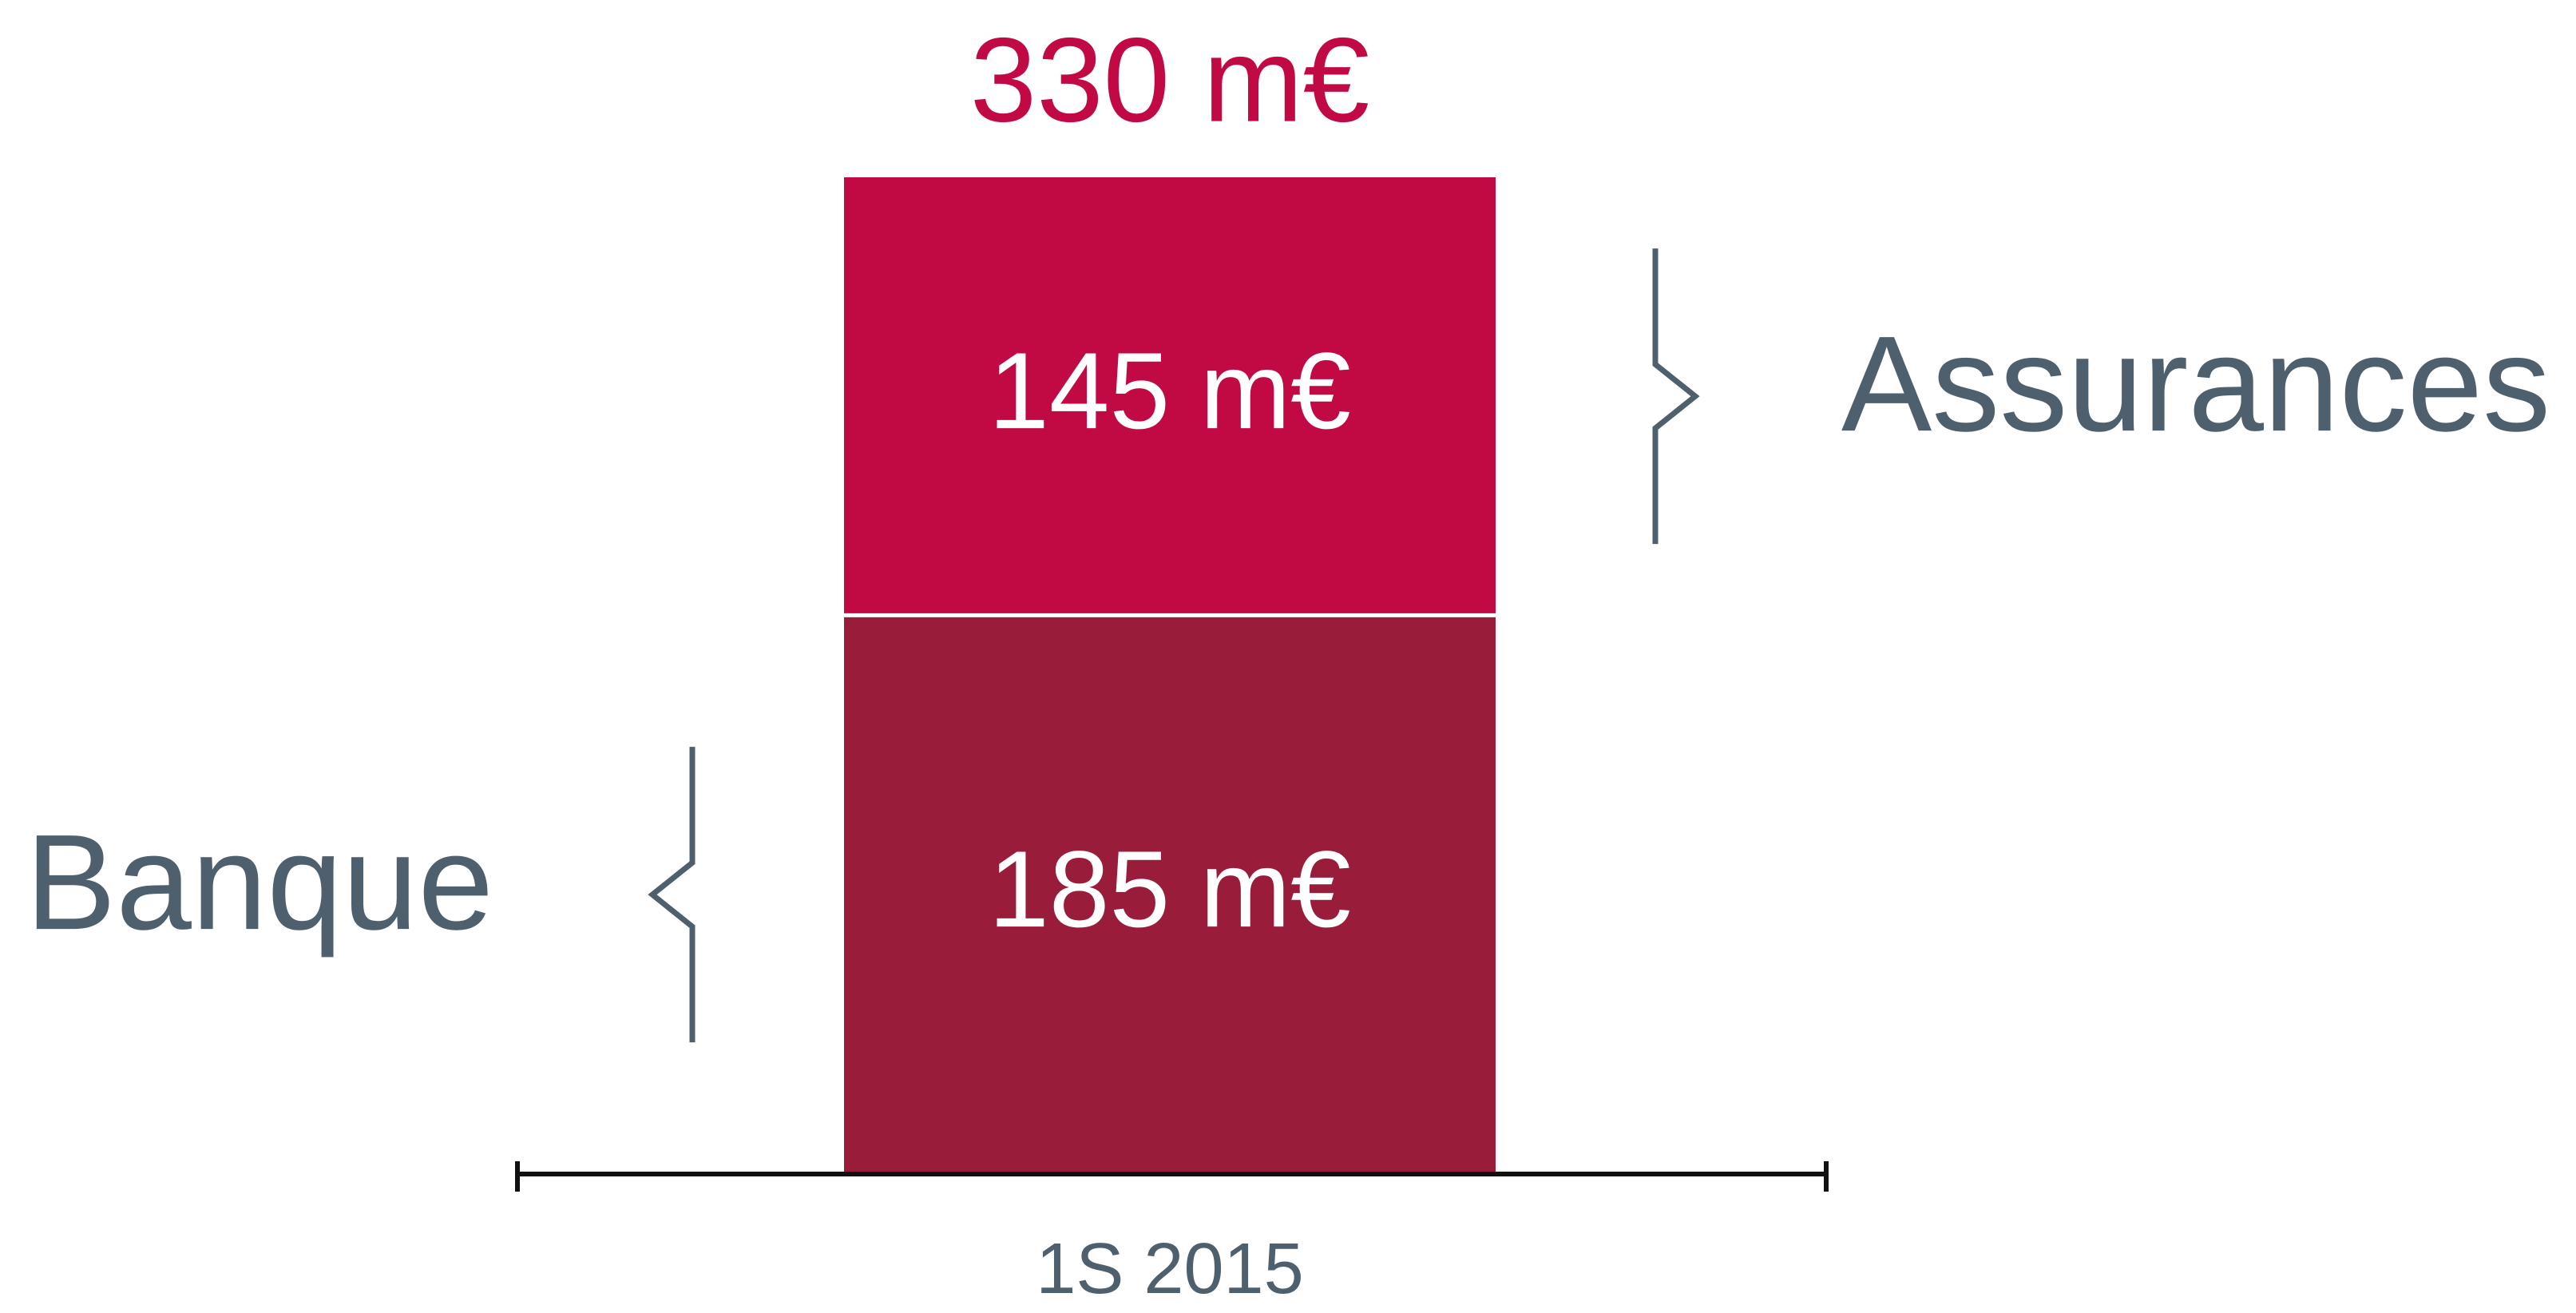 This screenshot has width=2576, height=1313. Describe the element at coordinates (1170, 391) in the screenshot. I see `value-label-assurances: 145 m€` at that location.